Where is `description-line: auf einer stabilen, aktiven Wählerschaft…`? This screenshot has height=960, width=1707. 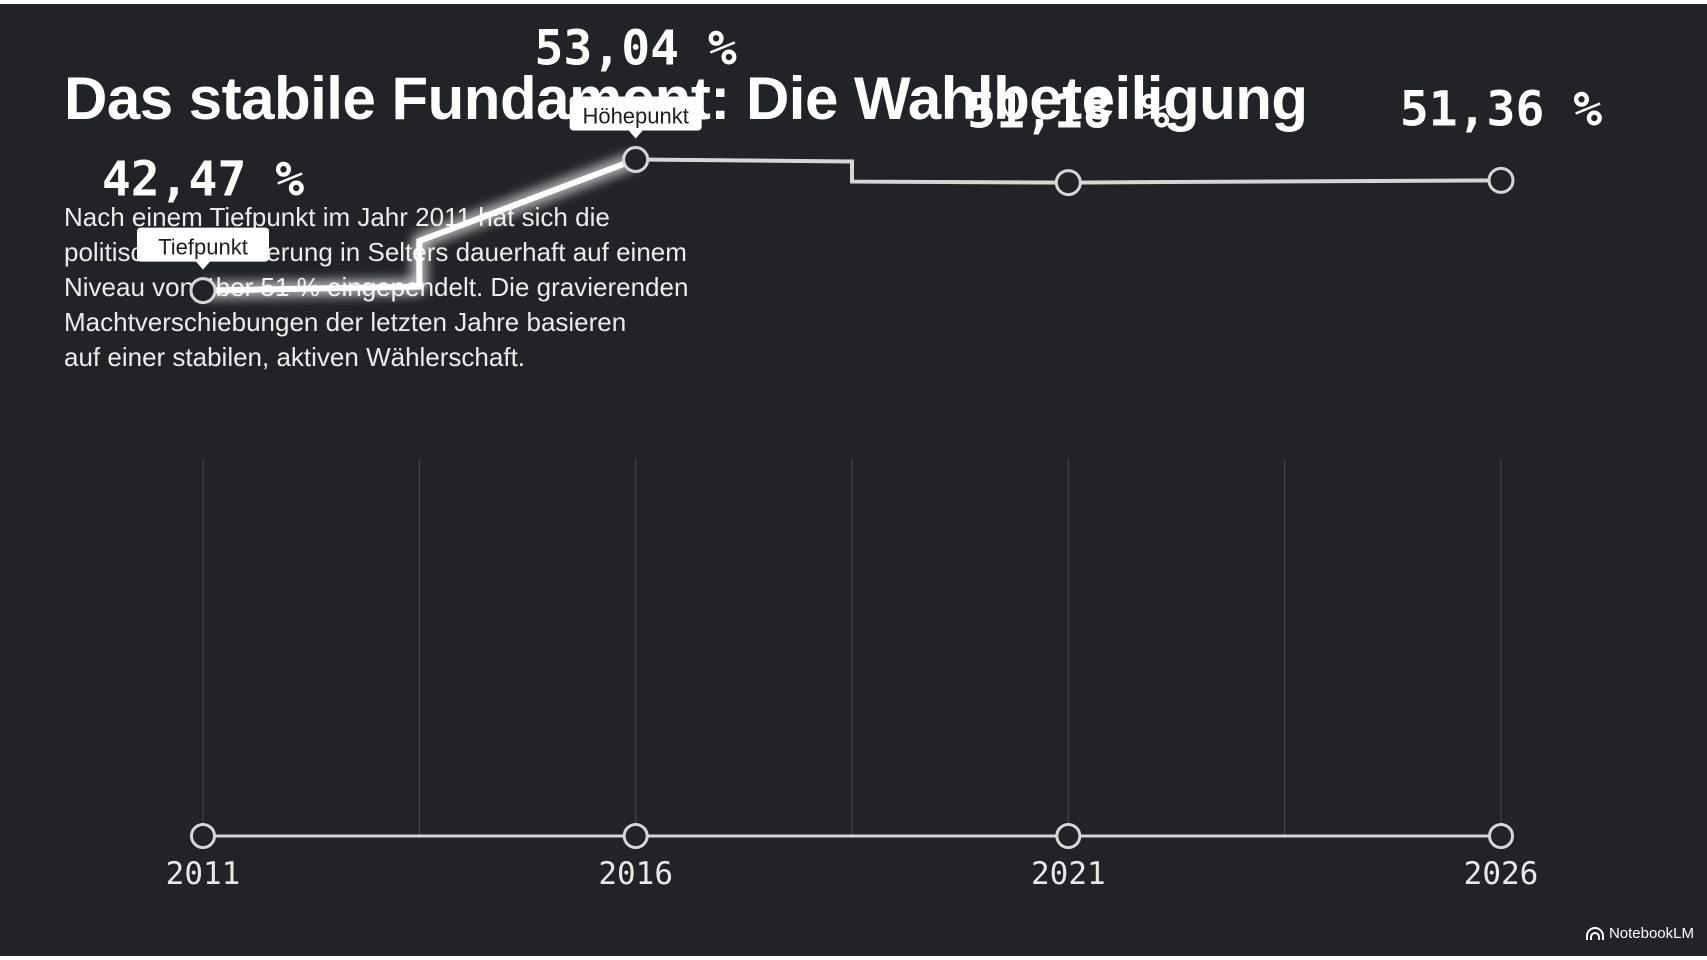
description-line: auf einer stabilen, aktiven Wählerschaft… is located at coordinates (295, 357).